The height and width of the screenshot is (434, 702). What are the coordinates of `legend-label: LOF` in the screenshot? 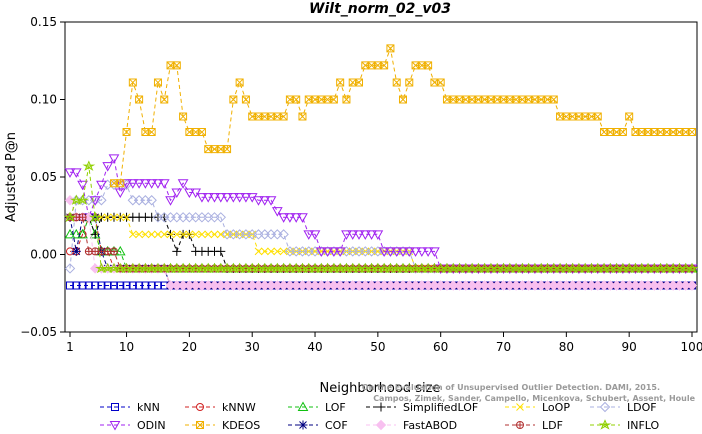 It's located at (335, 407).